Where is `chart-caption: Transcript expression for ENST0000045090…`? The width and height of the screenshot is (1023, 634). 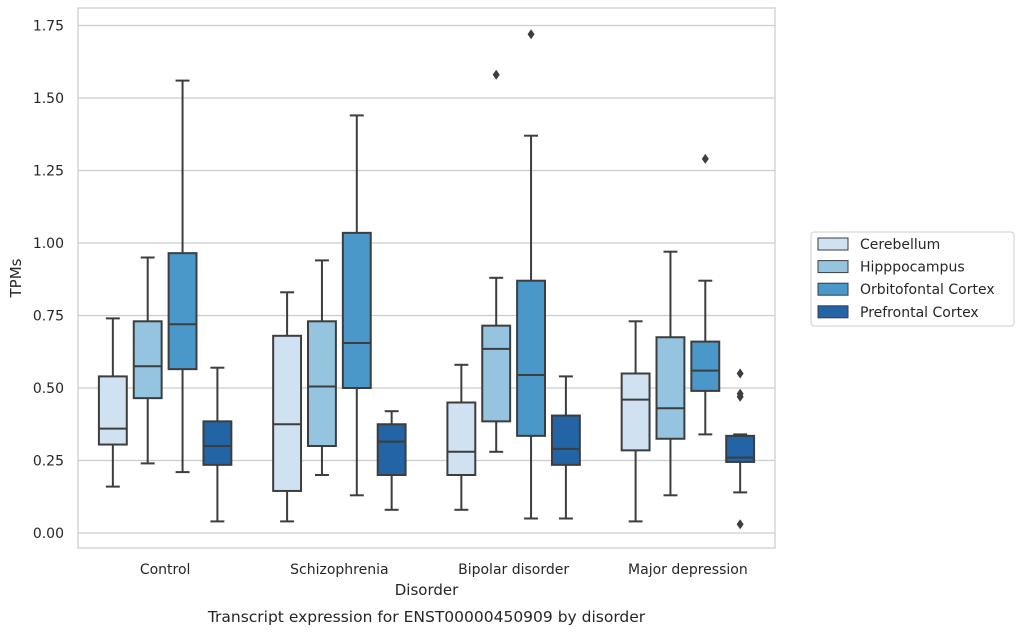
chart-caption: Transcript expression for ENST0000045090… is located at coordinates (426, 617).